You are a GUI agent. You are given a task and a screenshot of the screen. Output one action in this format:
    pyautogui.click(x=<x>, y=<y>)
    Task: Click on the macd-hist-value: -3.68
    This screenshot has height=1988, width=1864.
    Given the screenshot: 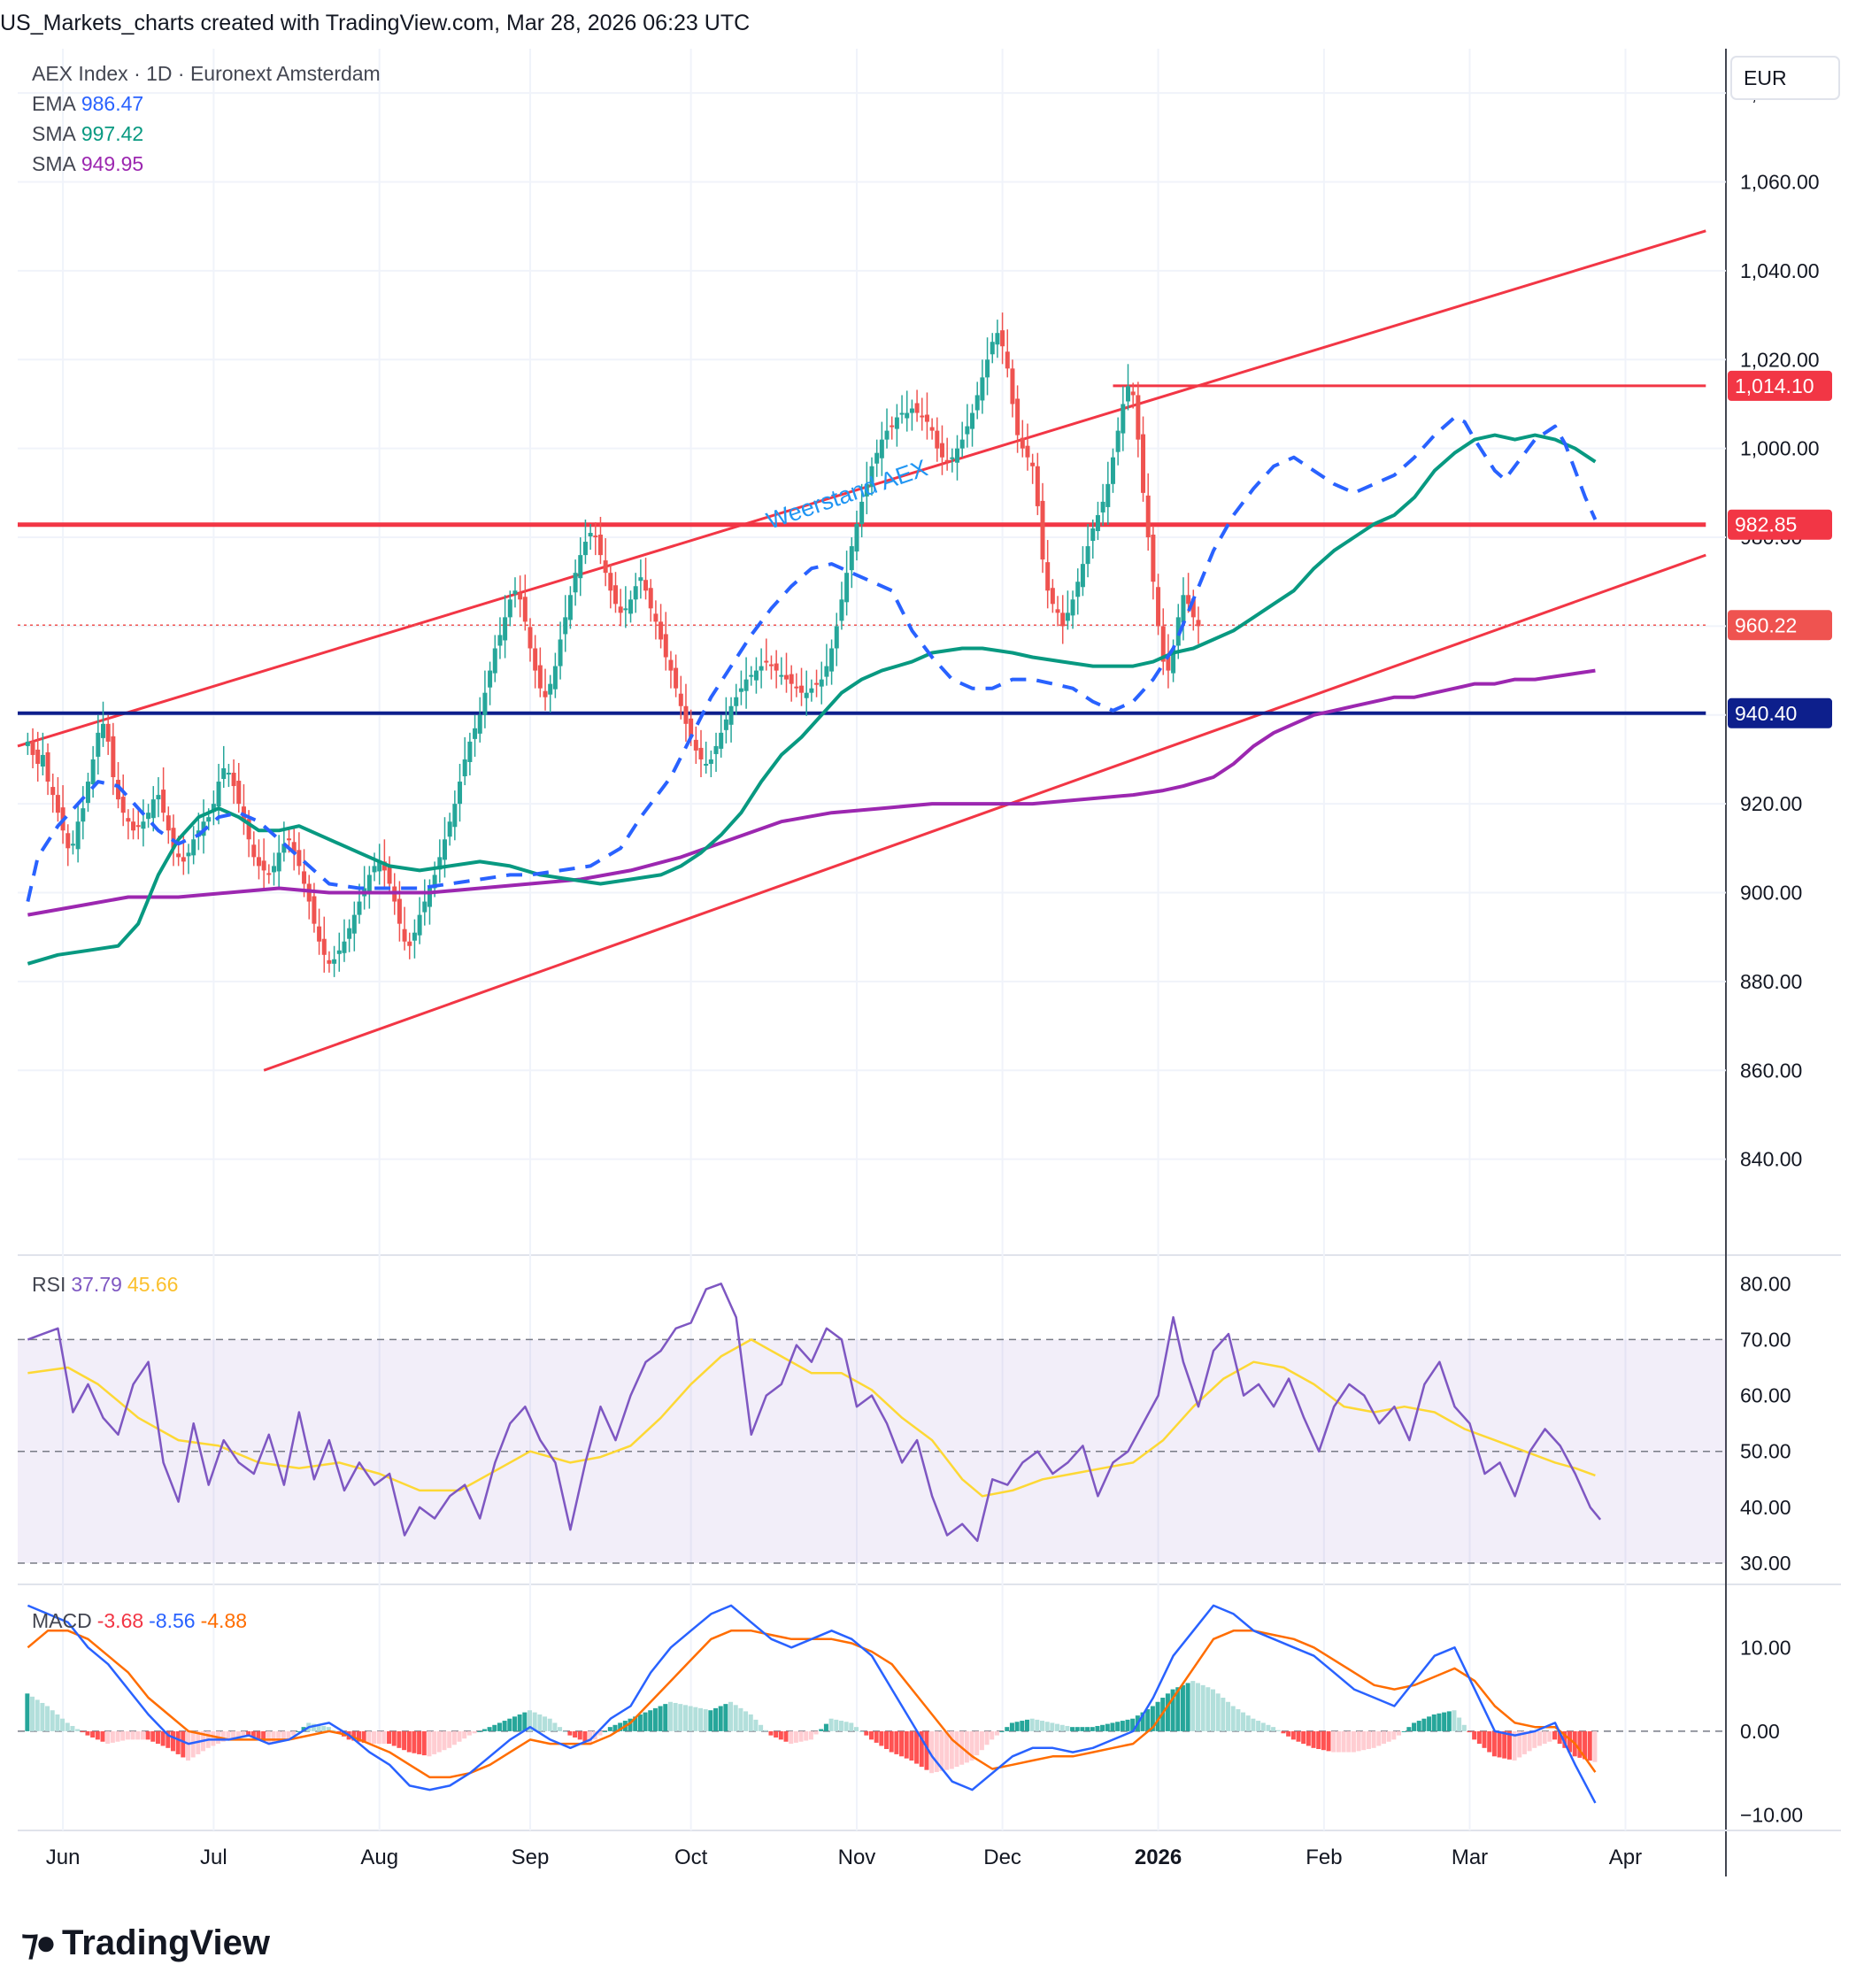 What is the action you would take?
    pyautogui.click(x=120, y=1620)
    